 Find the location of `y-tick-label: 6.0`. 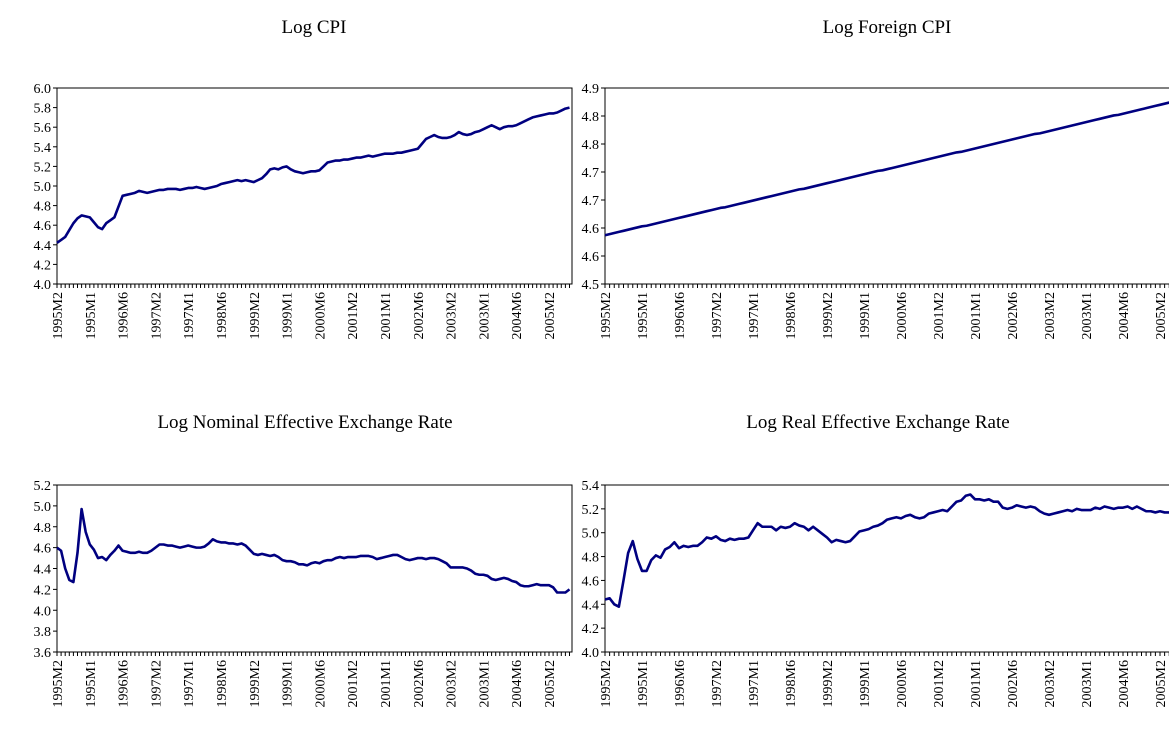

y-tick-label: 6.0 is located at coordinates (43, 89).